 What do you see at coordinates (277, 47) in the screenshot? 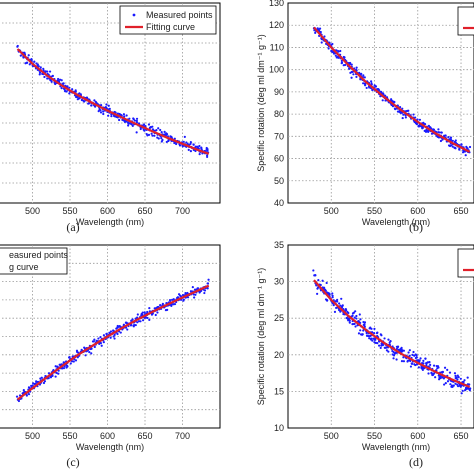
I see `y-tick-label: 110` at bounding box center [277, 47].